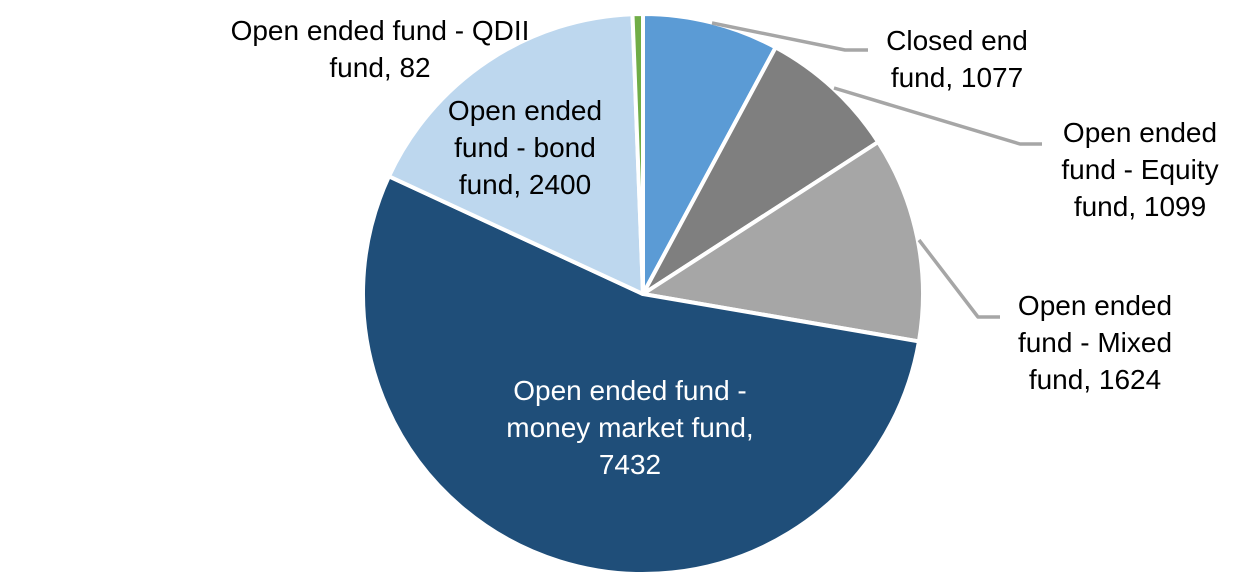 This screenshot has width=1250, height=584. What do you see at coordinates (783, 242) in the screenshot?
I see `pie-slice-open-ended-mixed-fund` at bounding box center [783, 242].